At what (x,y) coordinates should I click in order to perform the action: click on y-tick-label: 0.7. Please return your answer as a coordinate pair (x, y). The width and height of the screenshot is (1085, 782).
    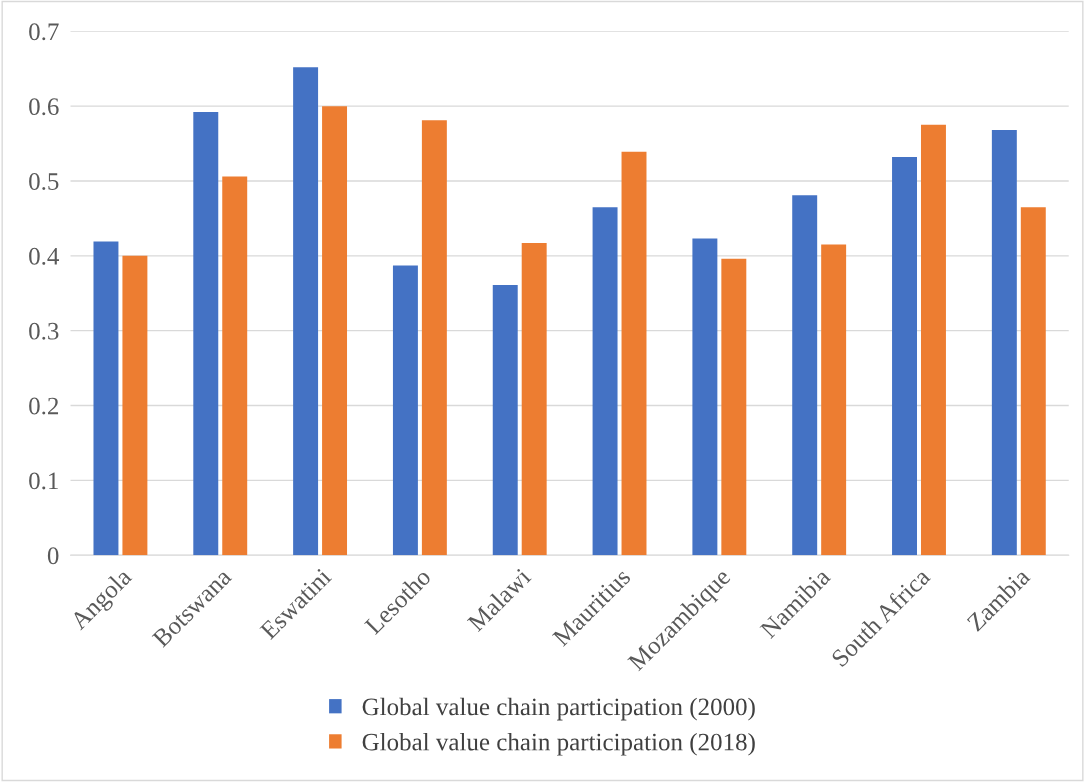
    Looking at the image, I should click on (44, 32).